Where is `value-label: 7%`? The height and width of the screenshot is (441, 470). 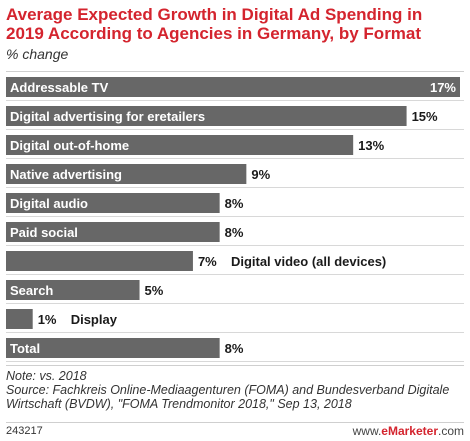 value-label: 7% is located at coordinates (207, 261).